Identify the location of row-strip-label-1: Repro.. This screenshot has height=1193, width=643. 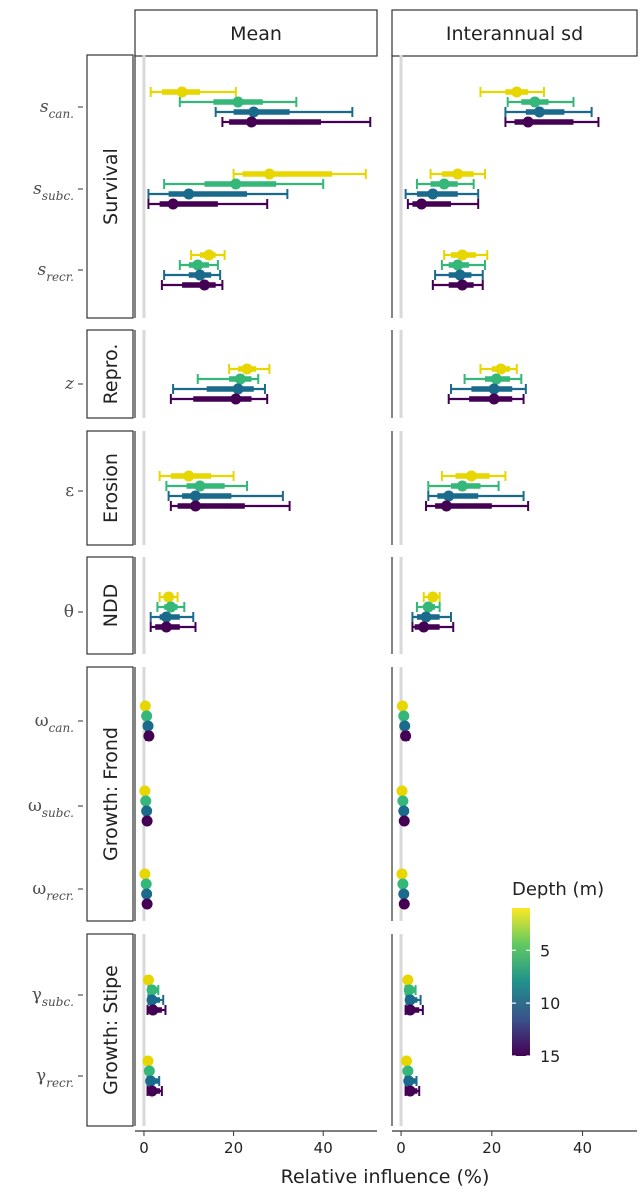
(111, 374).